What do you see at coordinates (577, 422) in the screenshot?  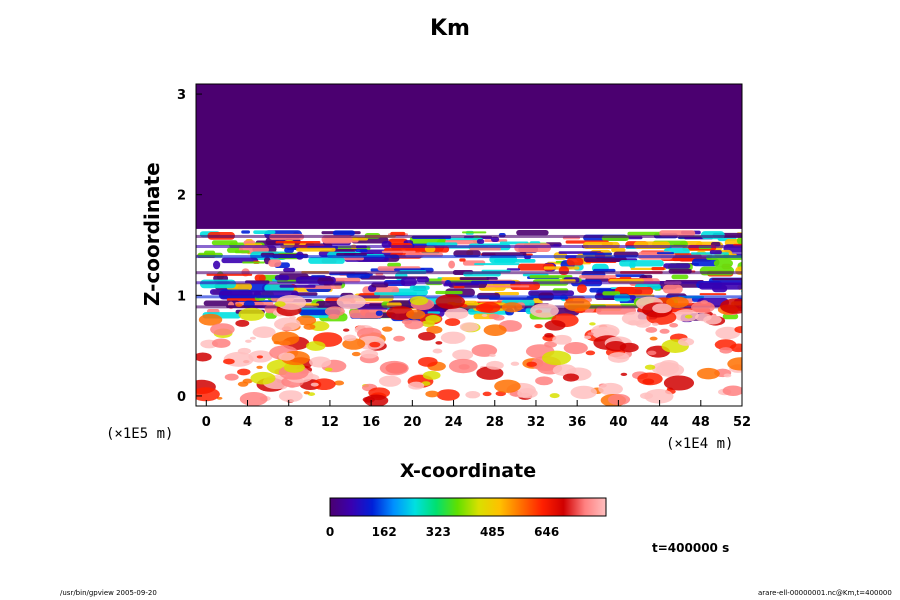 I see `x-tick-label: 36` at bounding box center [577, 422].